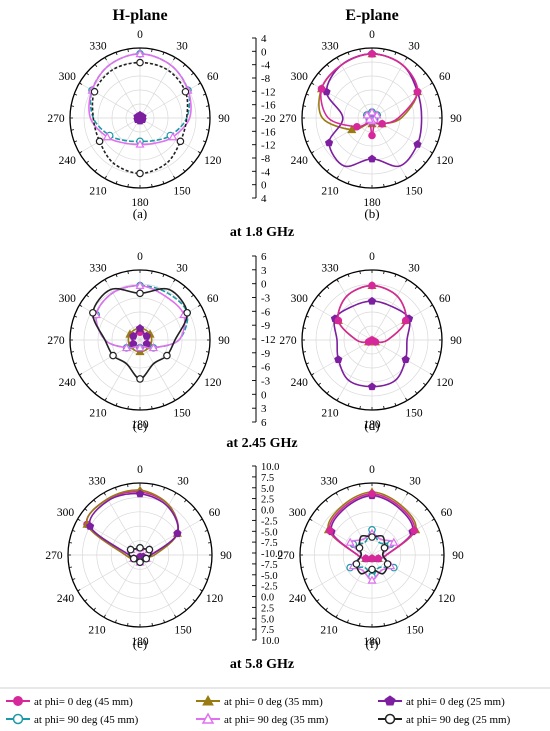 This screenshot has width=550, height=731. What do you see at coordinates (72, 719) in the screenshot?
I see `legend-item-phi90-45mm: at phi= 90 deg (45 mm)` at bounding box center [72, 719].